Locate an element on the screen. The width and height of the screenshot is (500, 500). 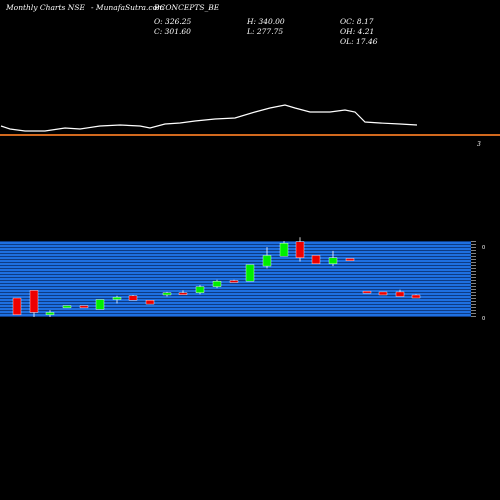
right-axis-label-top: 0 is located at coordinates (483, 248).